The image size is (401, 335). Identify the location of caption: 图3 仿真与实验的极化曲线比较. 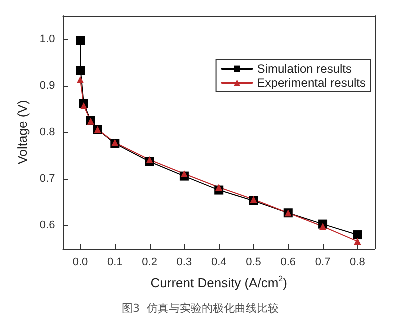
(200, 308).